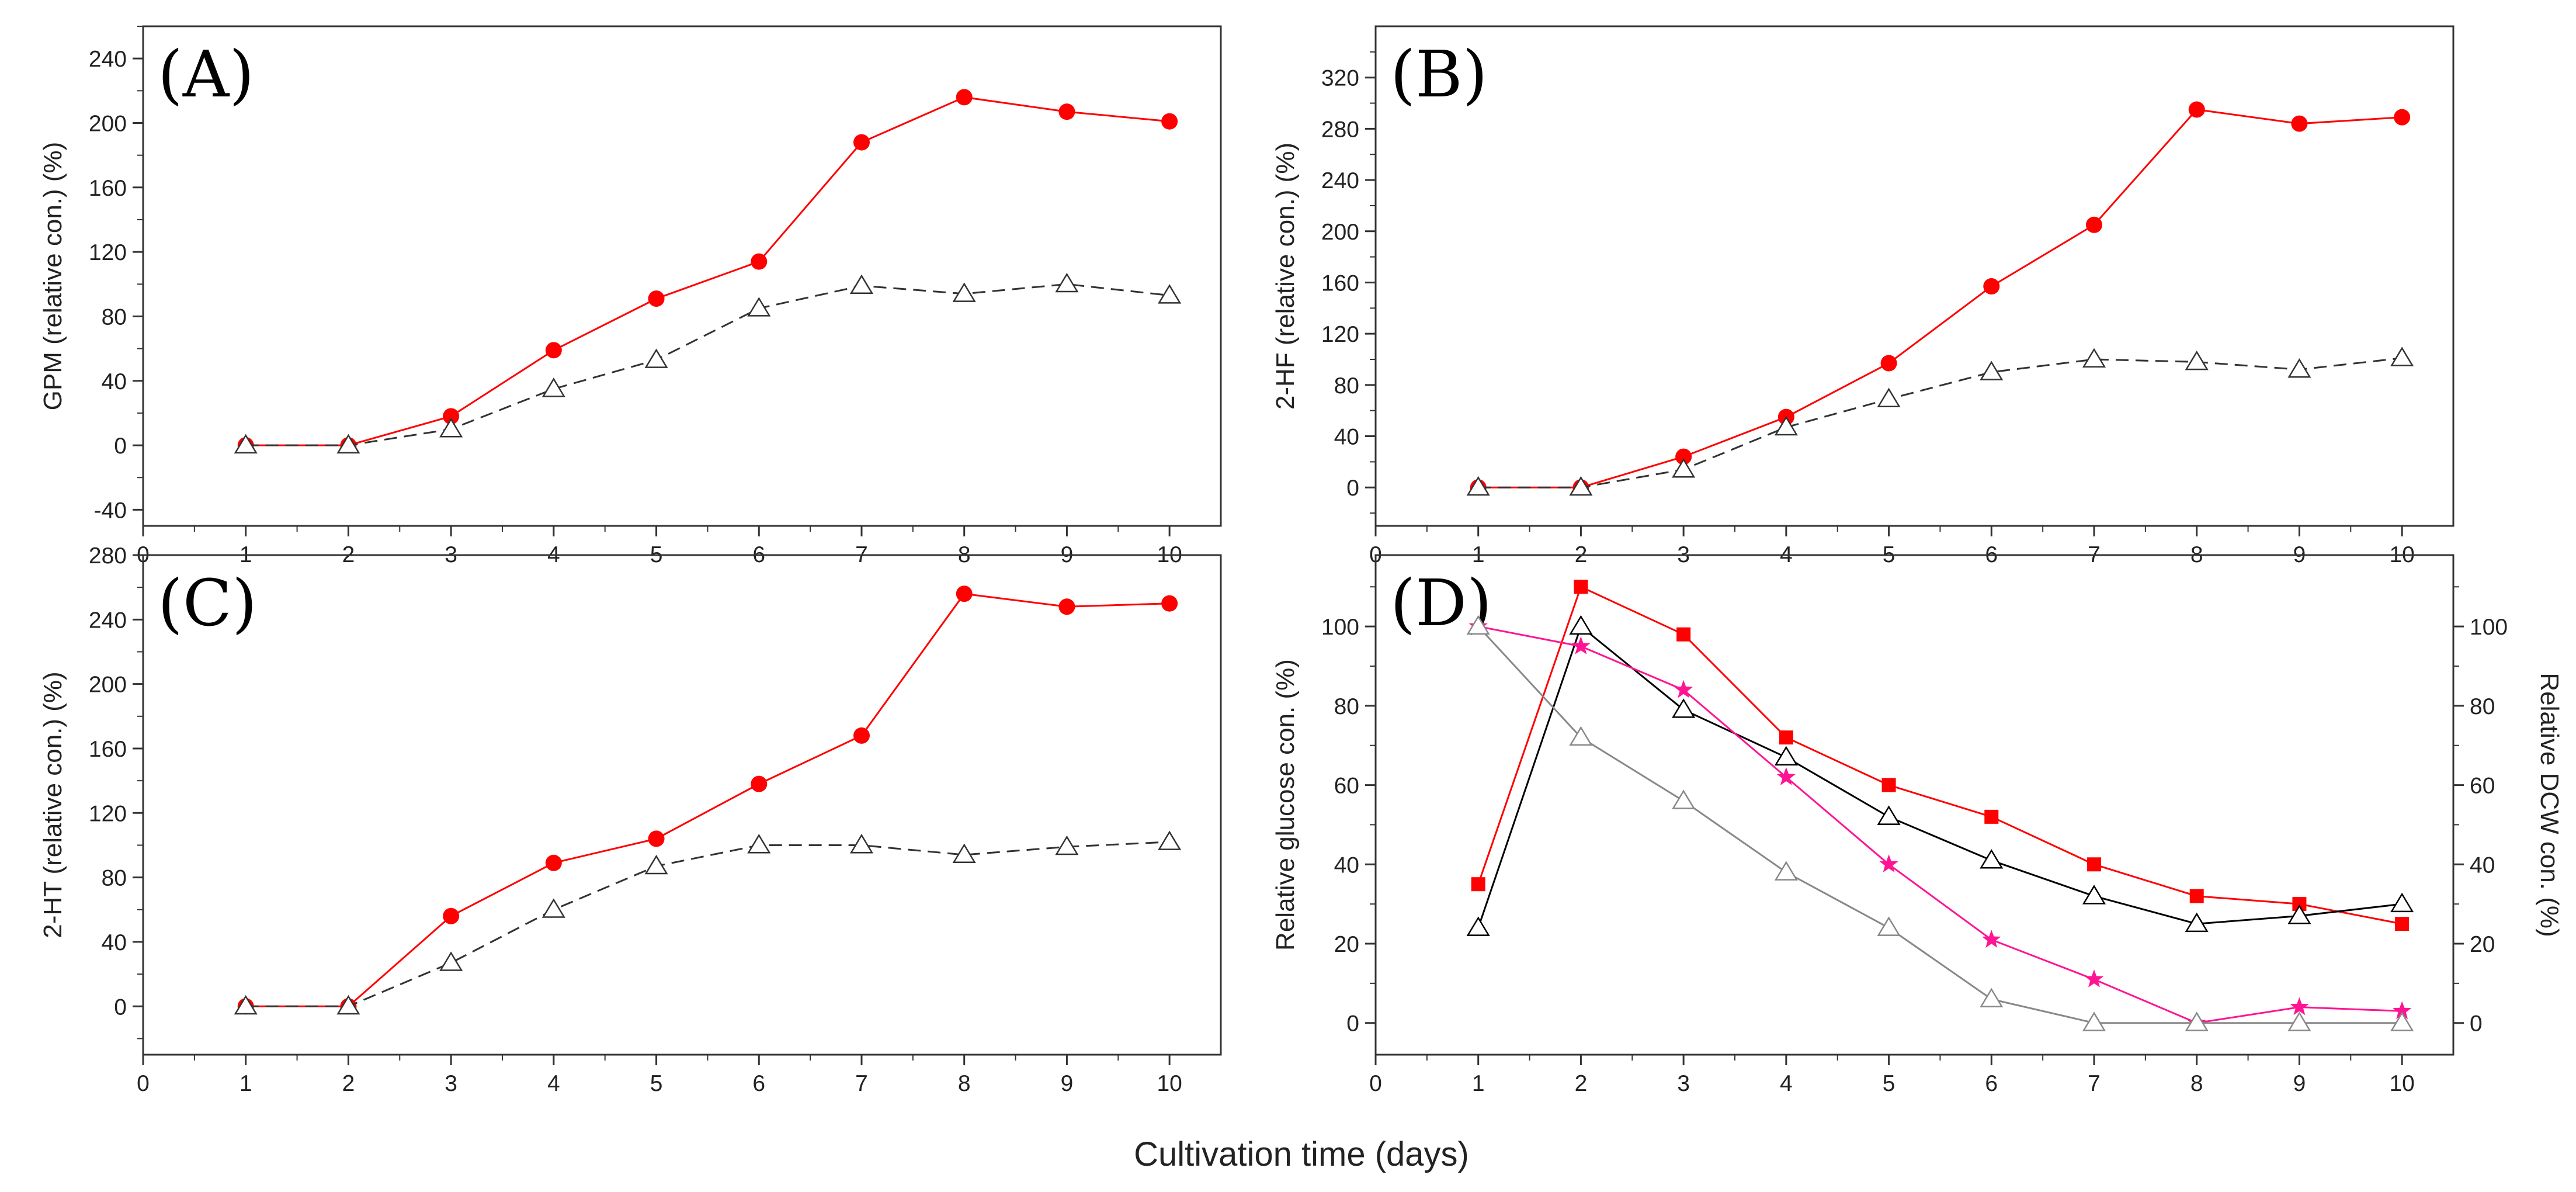  What do you see at coordinates (206, 74) in the screenshot?
I see `panel-label: (A)` at bounding box center [206, 74].